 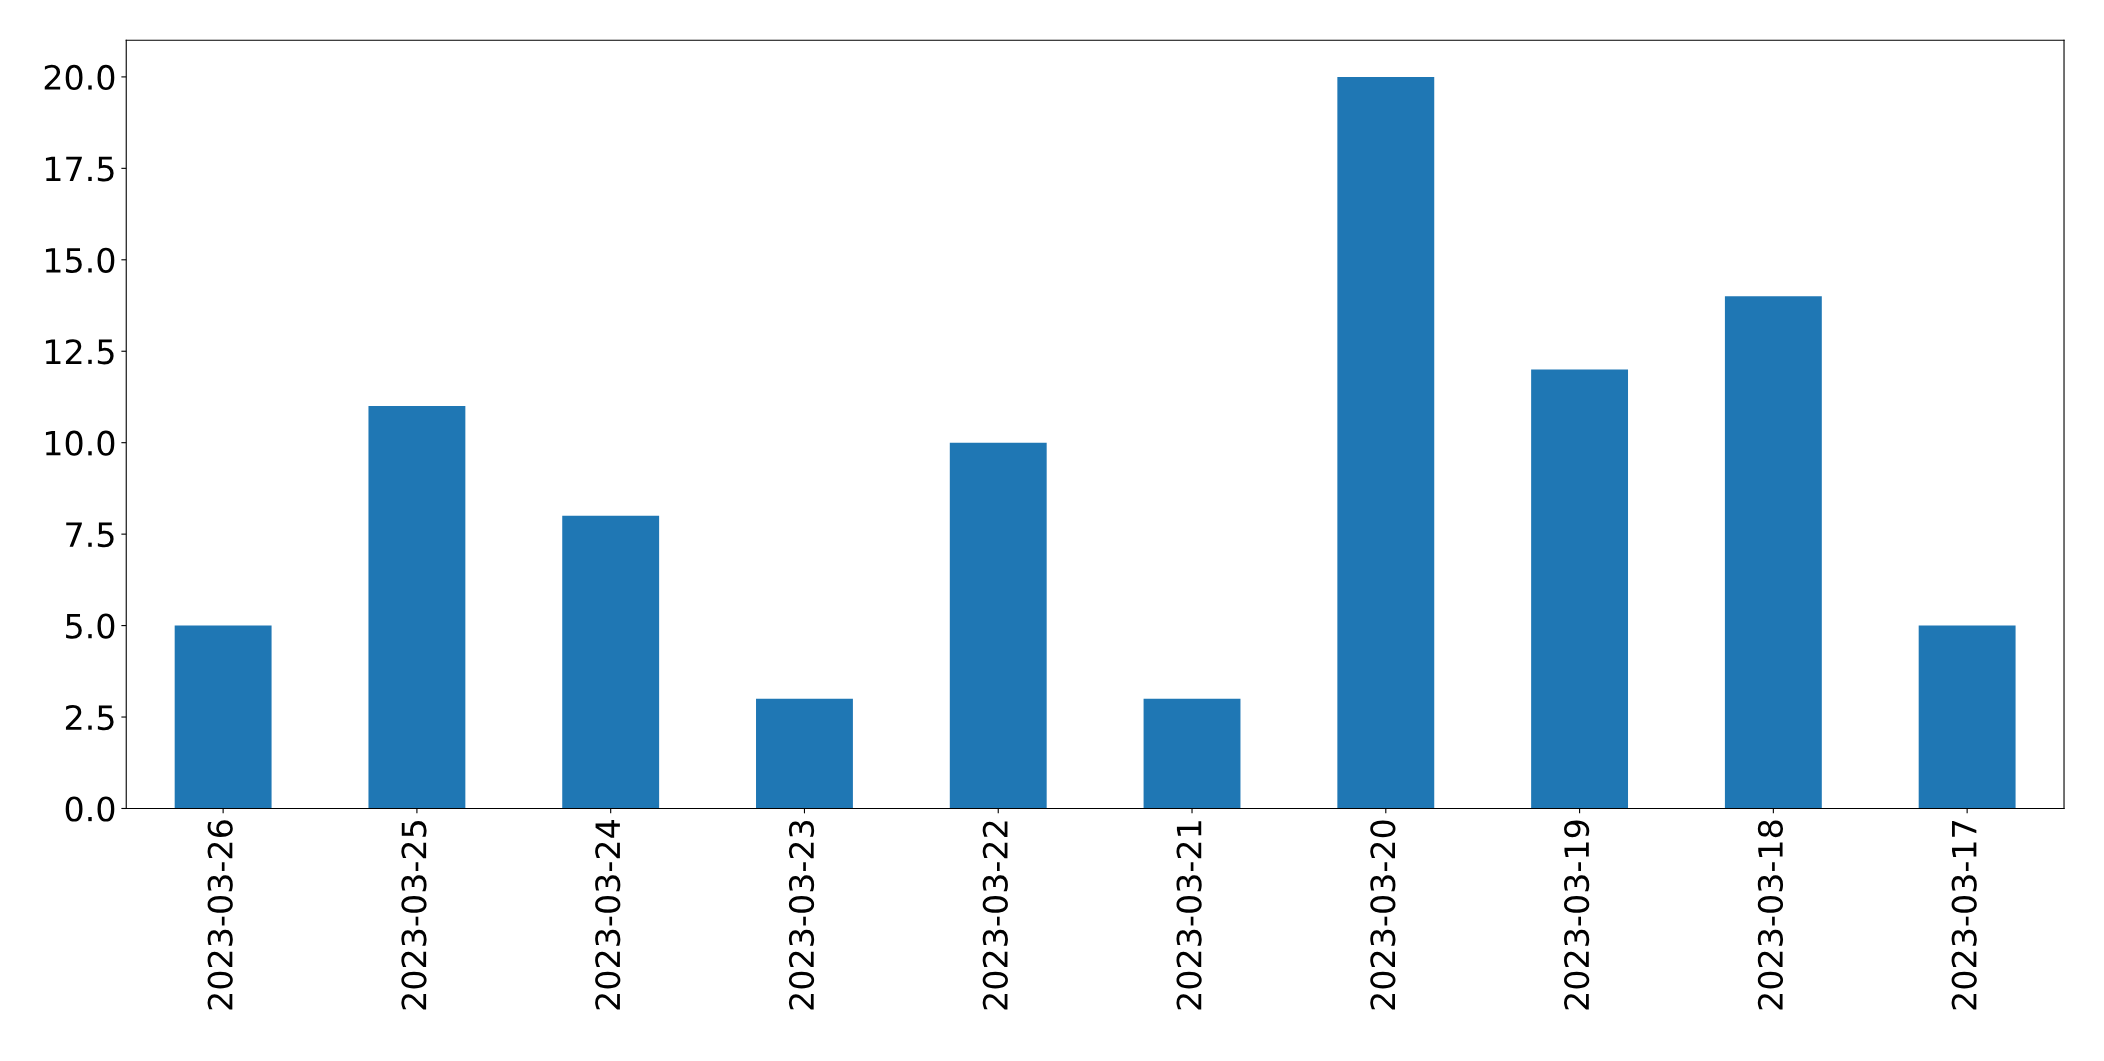 What do you see at coordinates (80, 260) in the screenshot?
I see `y-tick-label: 15.0` at bounding box center [80, 260].